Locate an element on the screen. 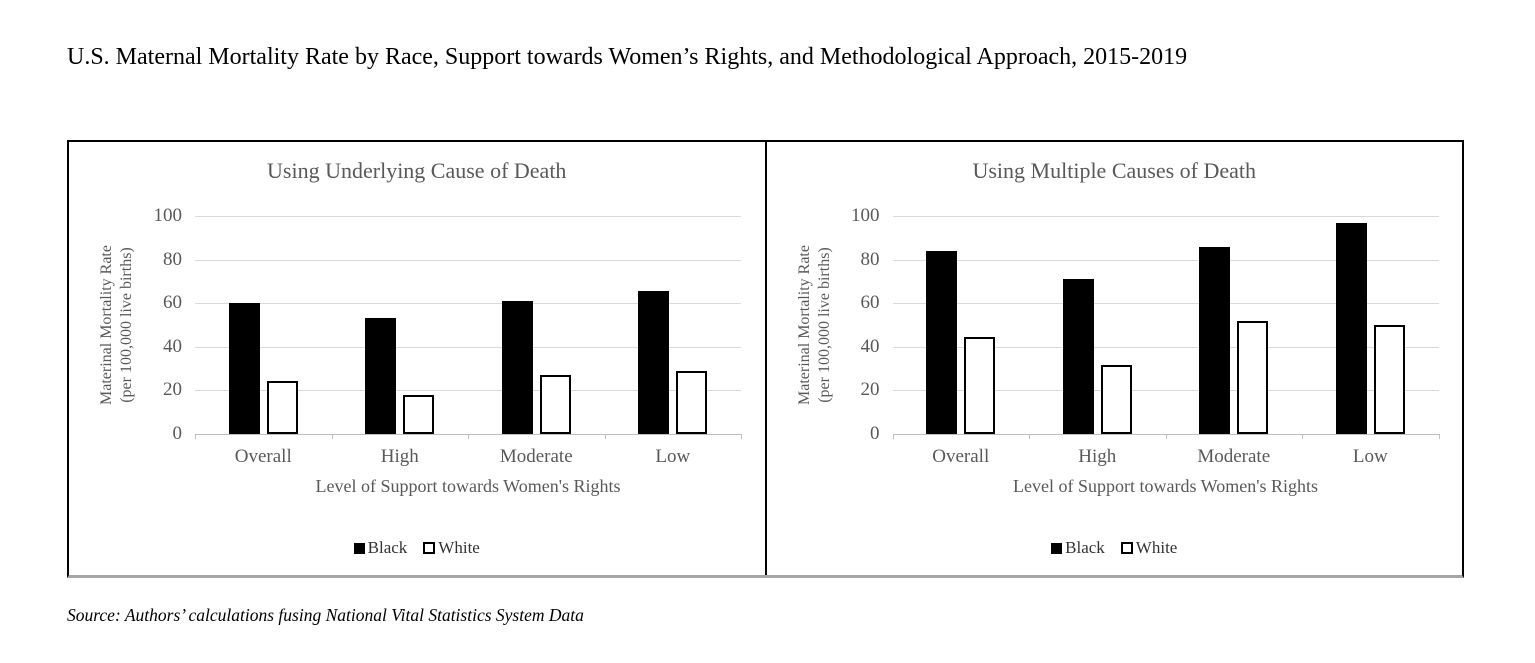 The image size is (1535, 663). chart-title: Using Underlying Cause of Death is located at coordinates (417, 170).